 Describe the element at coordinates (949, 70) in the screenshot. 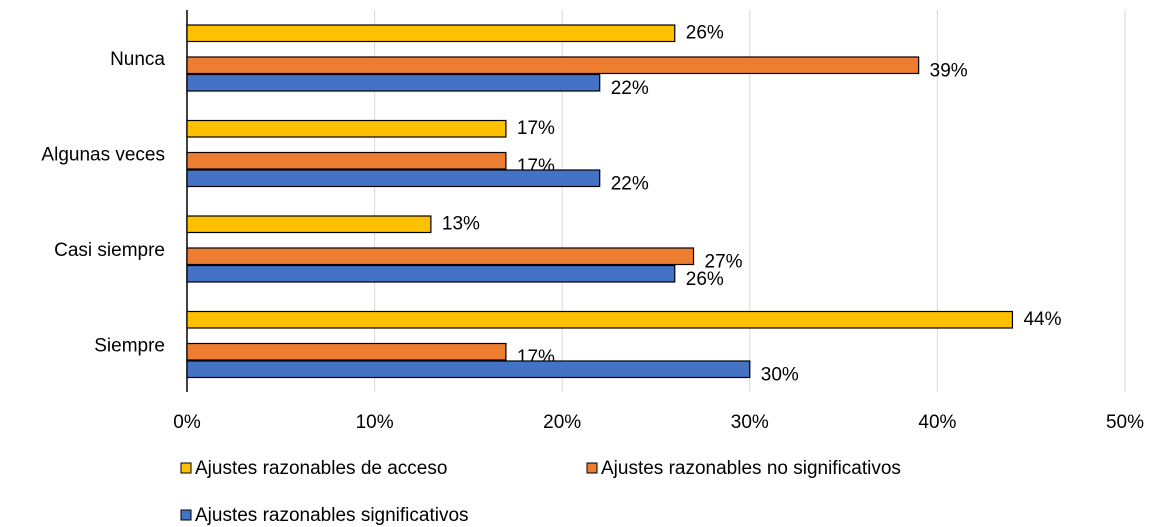

I see `data-label: 39%` at that location.